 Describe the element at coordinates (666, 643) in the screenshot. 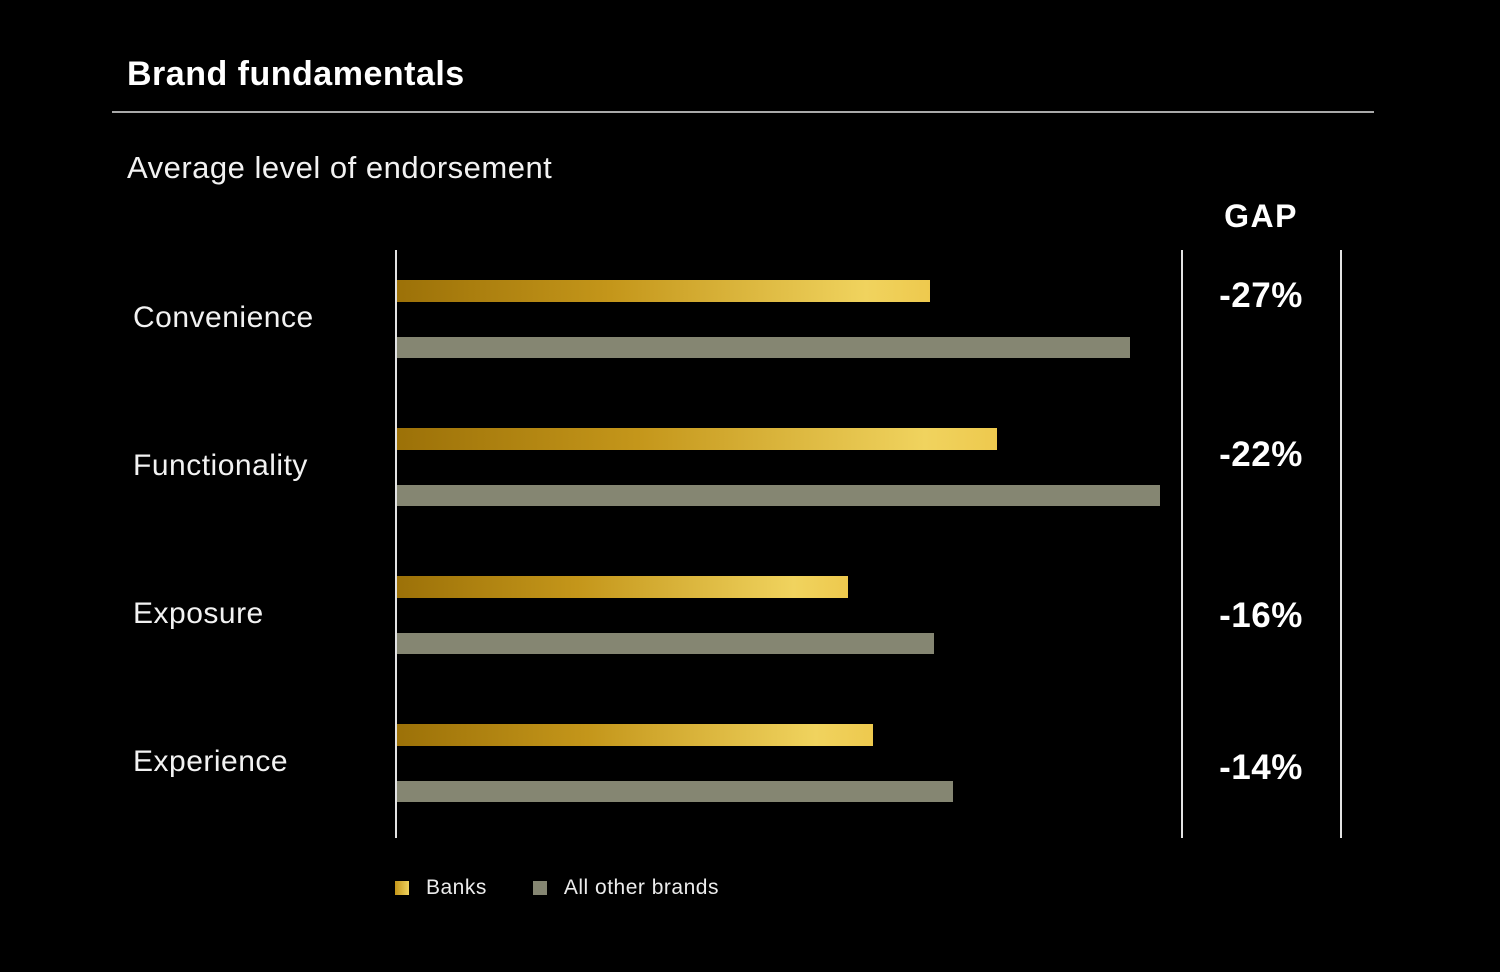

I see `bar-others-exposure` at that location.